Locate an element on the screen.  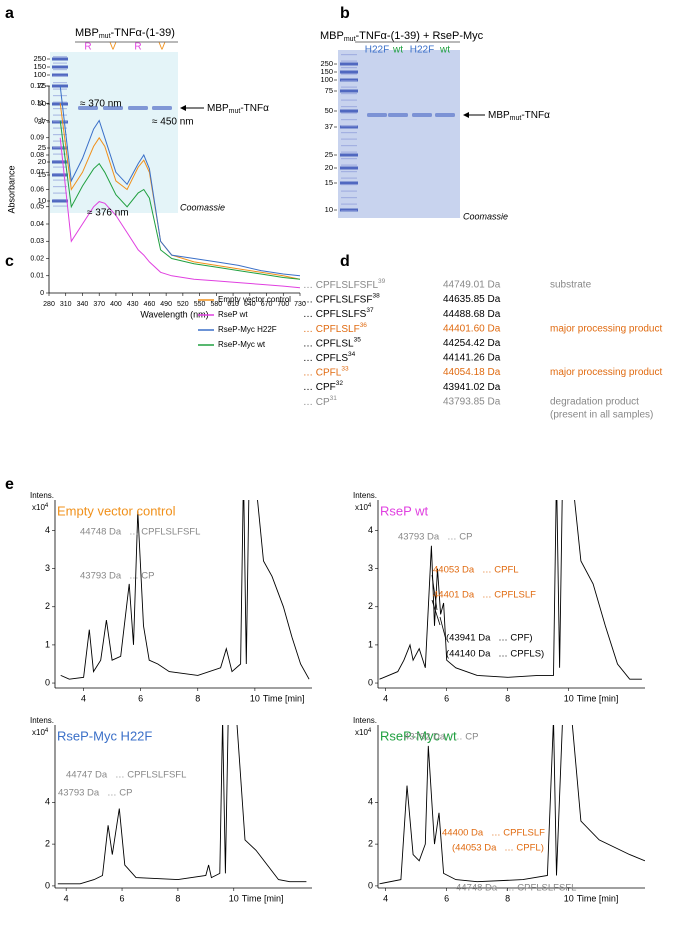
y-tick-label: 0 is located at coordinates (47, 682).